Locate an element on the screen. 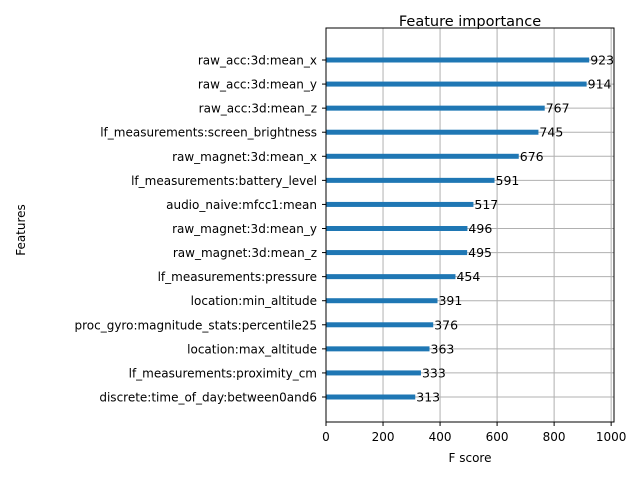 The height and width of the screenshot is (480, 640). x-tick-label: 600 is located at coordinates (497, 437).